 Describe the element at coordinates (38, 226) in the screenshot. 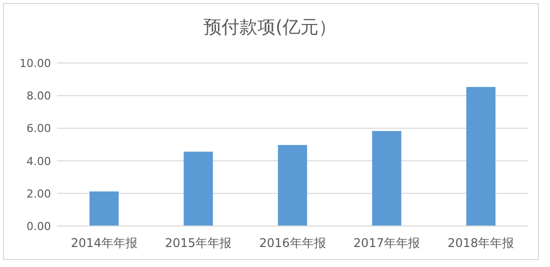

I see `y-tick-label: 0.00` at that location.